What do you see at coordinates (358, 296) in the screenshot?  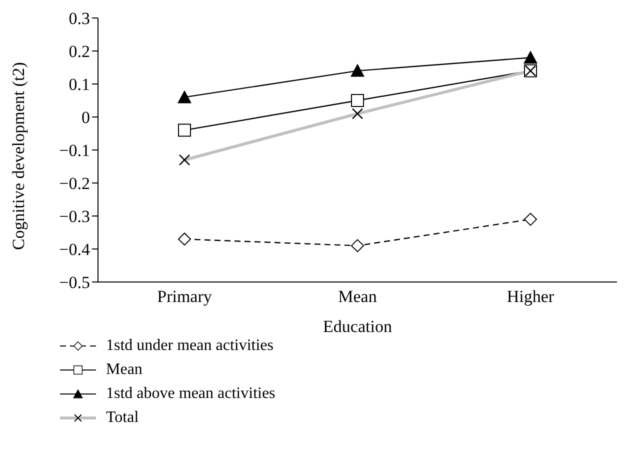 I see `x-tick-label: Mean` at bounding box center [358, 296].